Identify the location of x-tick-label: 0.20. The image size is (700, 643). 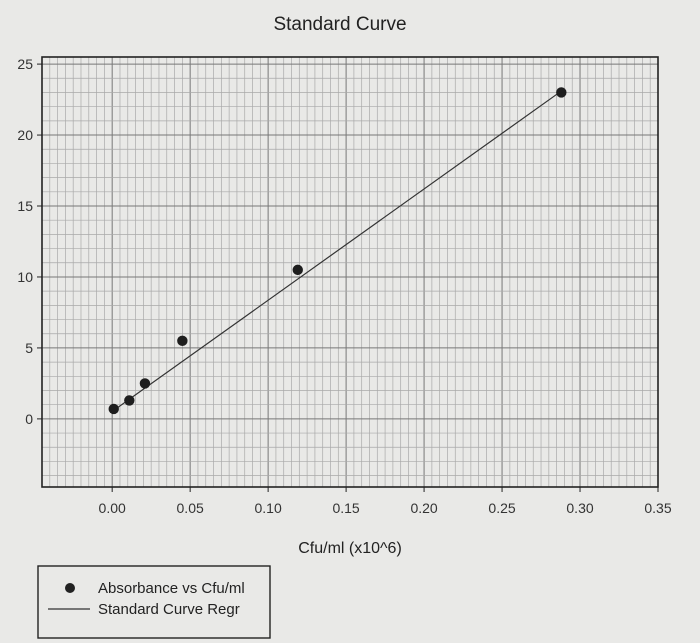
(423, 508).